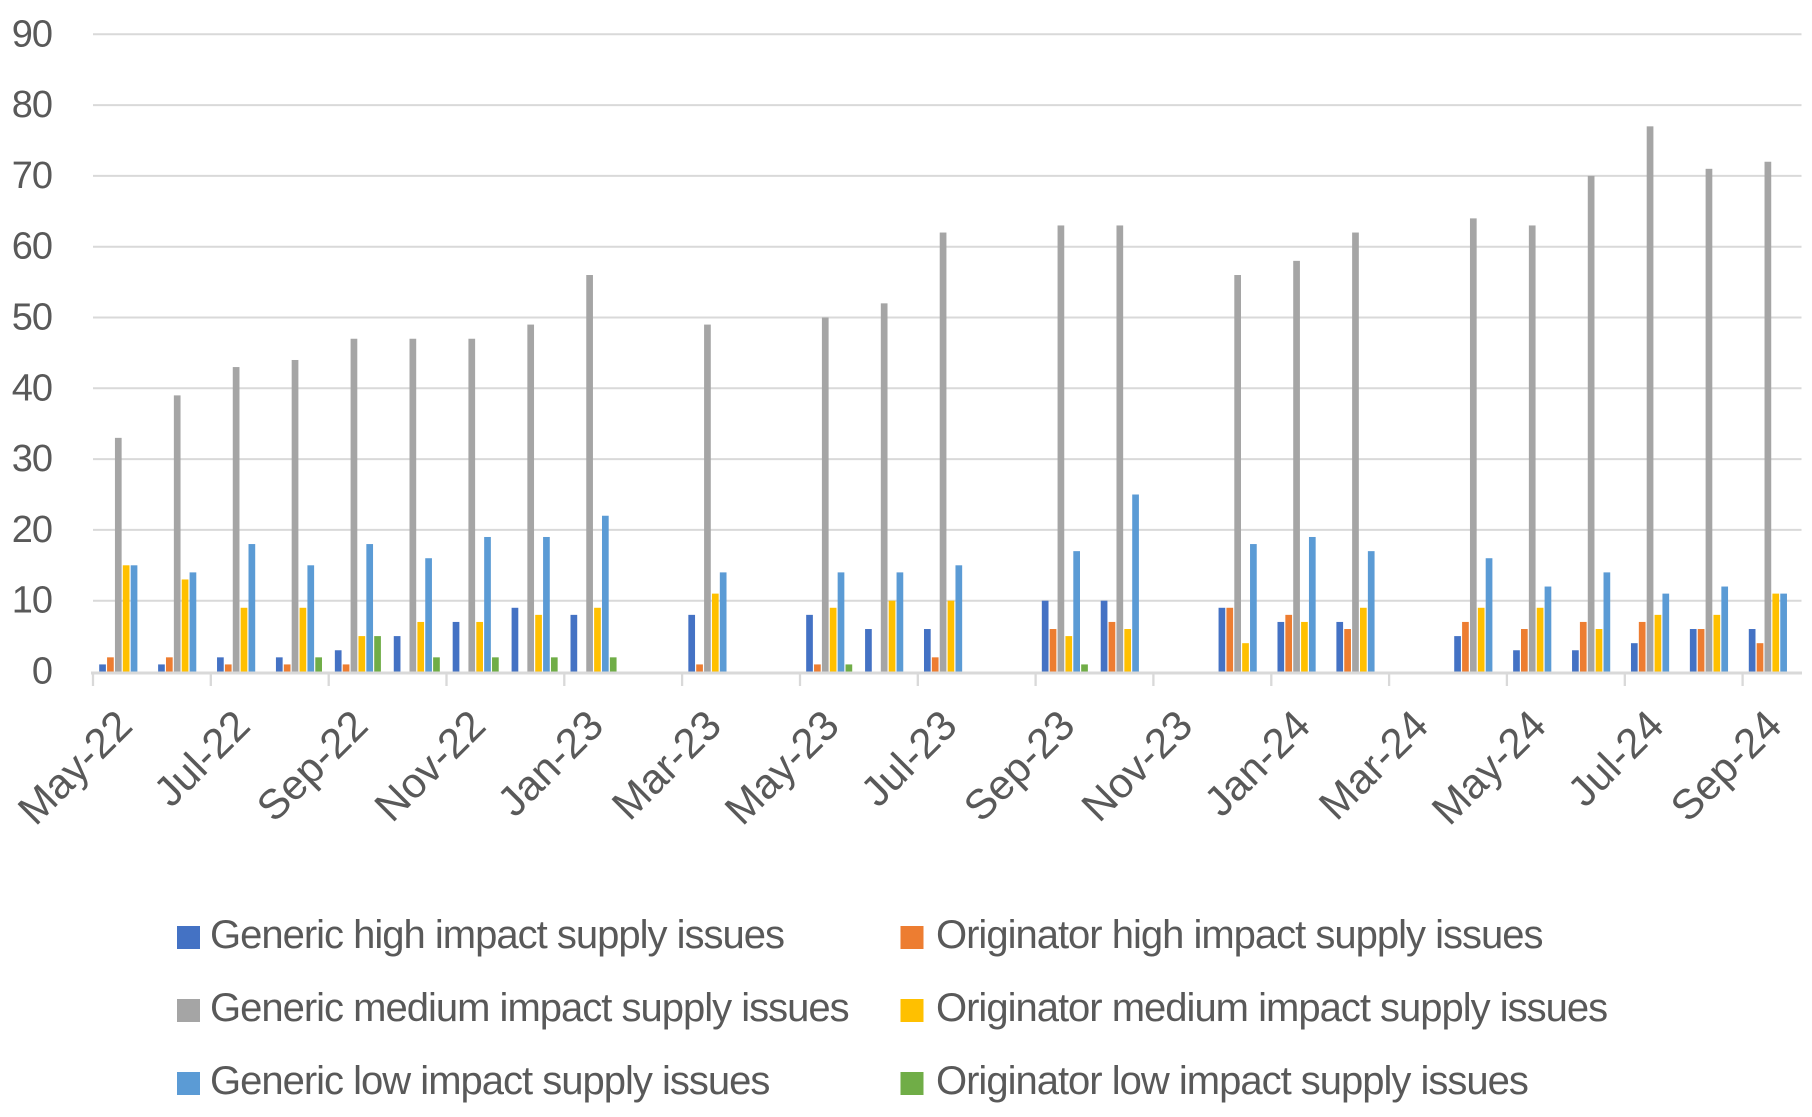 This screenshot has height=1117, width=1812. What do you see at coordinates (32, 601) in the screenshot?
I see `svg-text: 10` at bounding box center [32, 601].